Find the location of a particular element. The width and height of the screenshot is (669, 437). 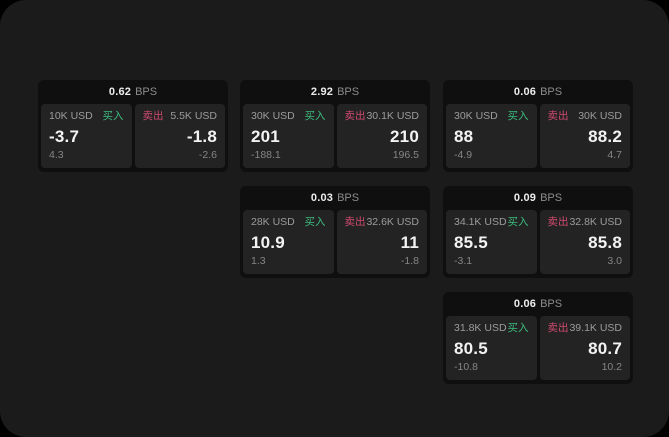

buy-amount-label: 31.8K USD is located at coordinates (480, 328).